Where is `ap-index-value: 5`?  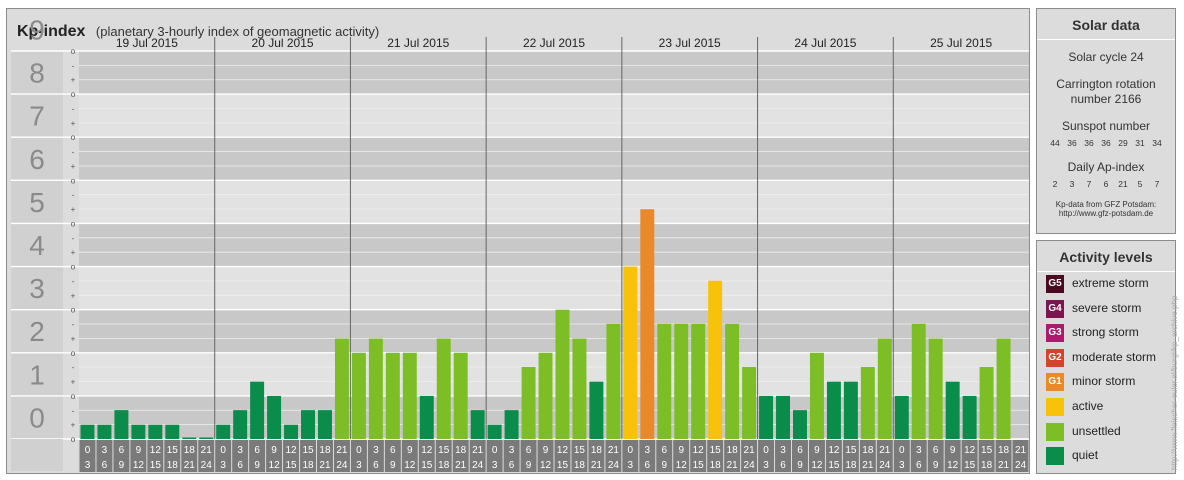 ap-index-value: 5 is located at coordinates (1140, 184).